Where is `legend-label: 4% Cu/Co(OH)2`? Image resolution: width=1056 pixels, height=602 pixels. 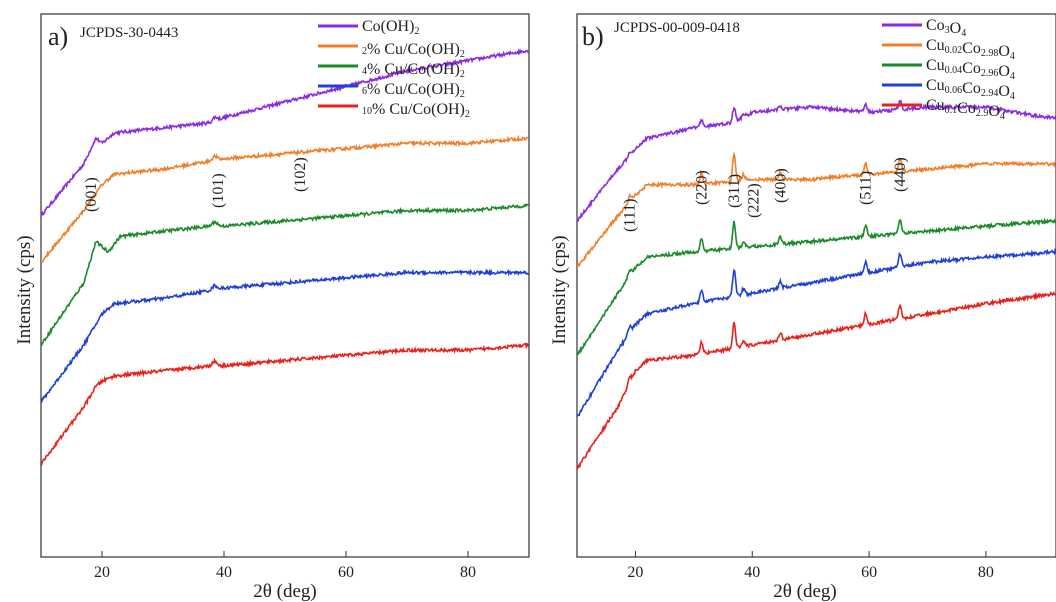
legend-label: 4% Cu/Co(OH)2 is located at coordinates (413, 70).